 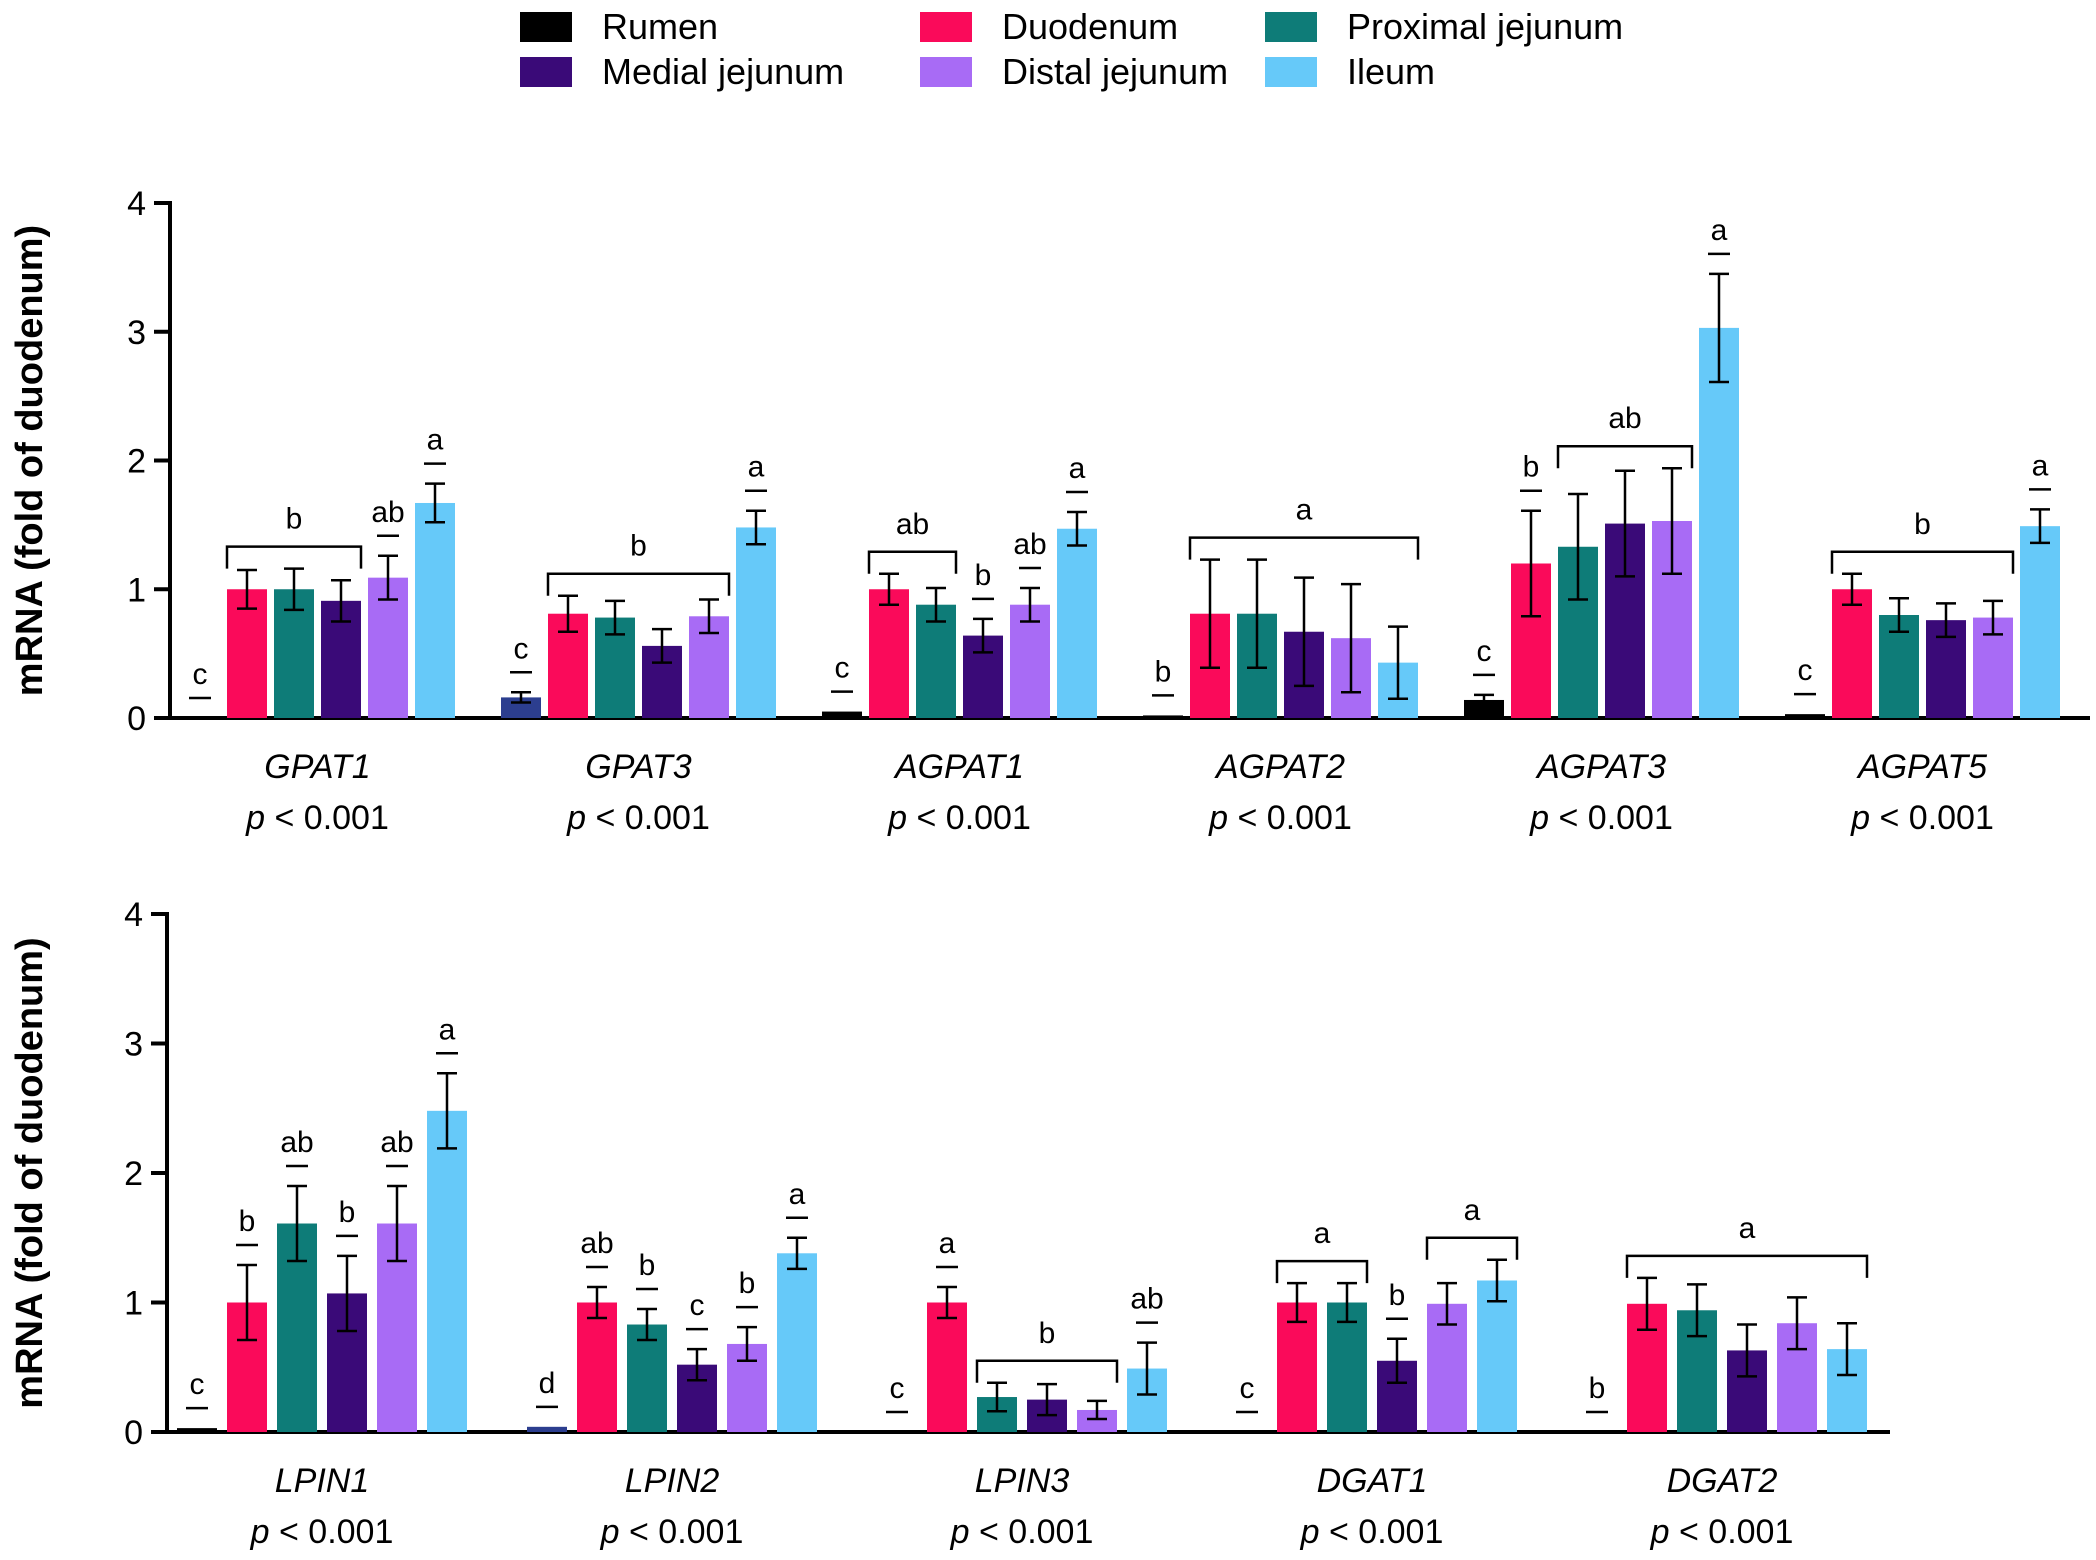 I want to click on gene-label: AGPAT1, so click(x=958, y=767).